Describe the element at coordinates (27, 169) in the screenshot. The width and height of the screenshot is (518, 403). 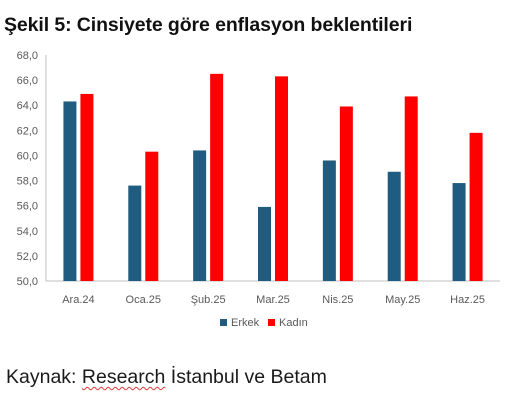
I see `y-tick-labels: 50,0 52,0 54,0 56,0 58,0 60,0 62,0 64,0 66,0 68,0` at that location.